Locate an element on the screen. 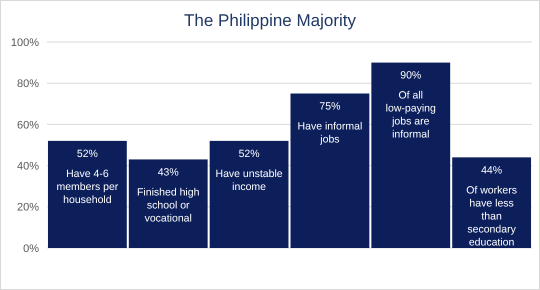  data-label: 43% is located at coordinates (168, 172).